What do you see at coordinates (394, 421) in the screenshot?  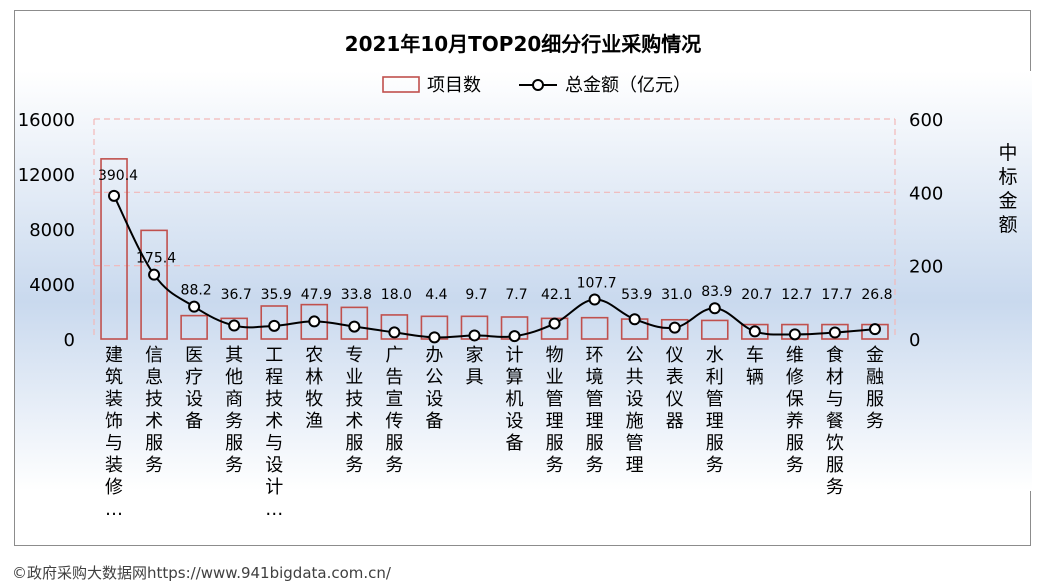 I see `category-label-char: 传` at bounding box center [394, 421].